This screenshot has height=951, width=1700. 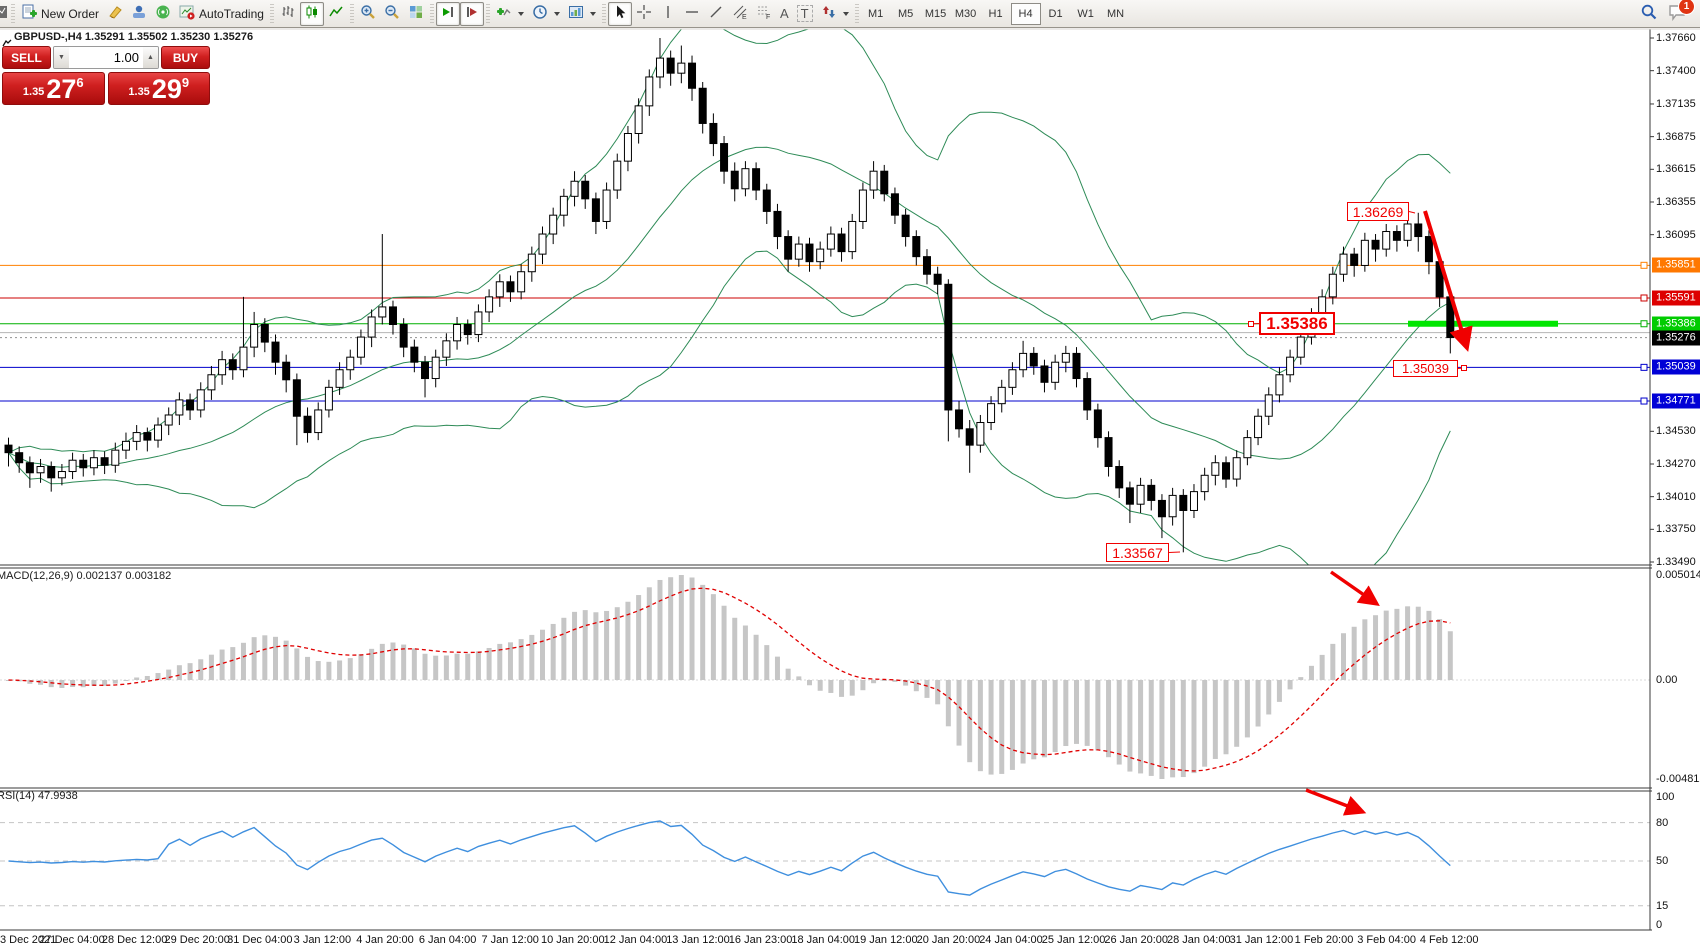 I want to click on price-callout-label: 1.35386, so click(x=1297, y=323).